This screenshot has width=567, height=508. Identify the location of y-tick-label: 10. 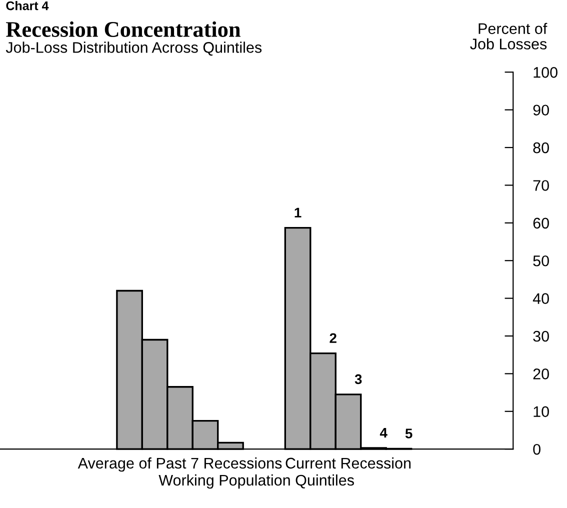
(541, 412).